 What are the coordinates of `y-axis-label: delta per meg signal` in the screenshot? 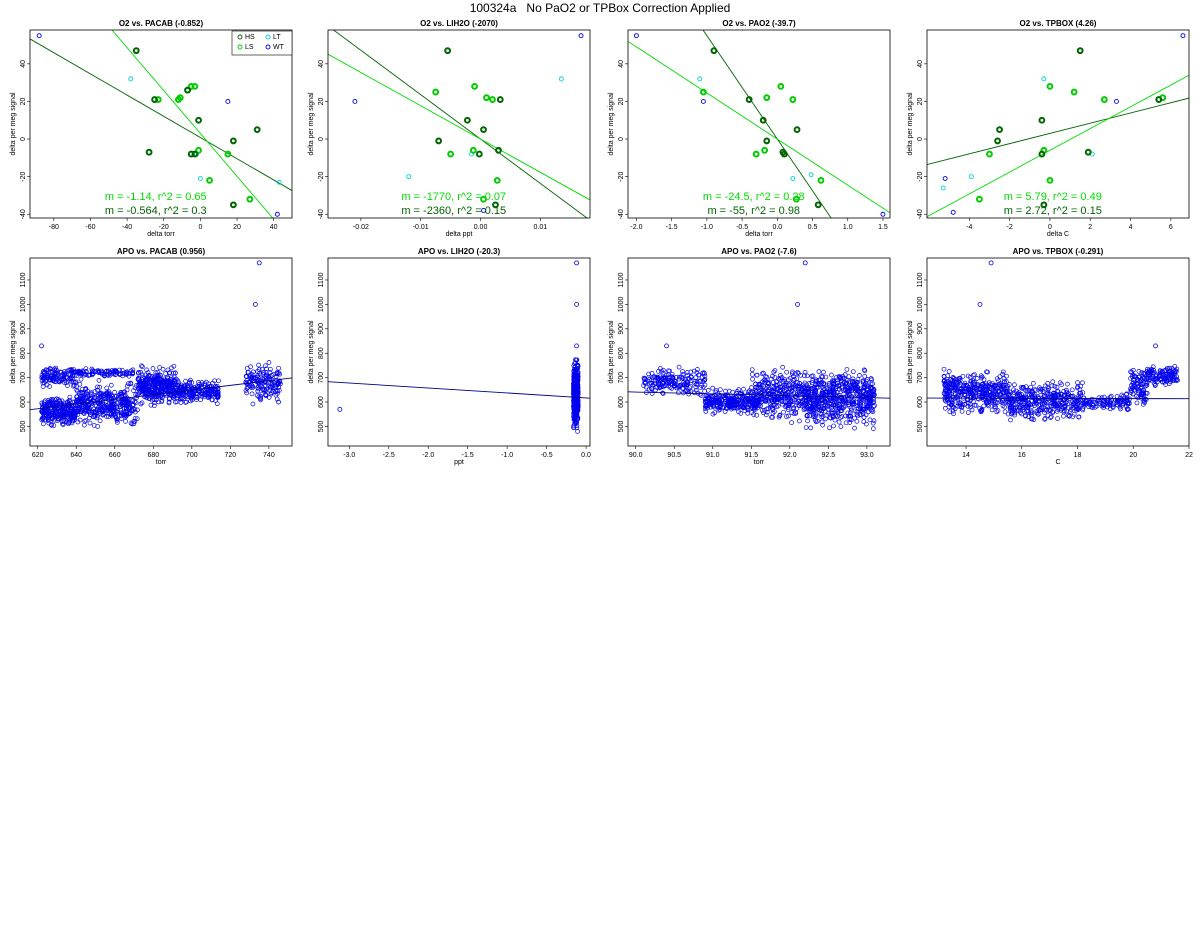 It's located at (311, 351).